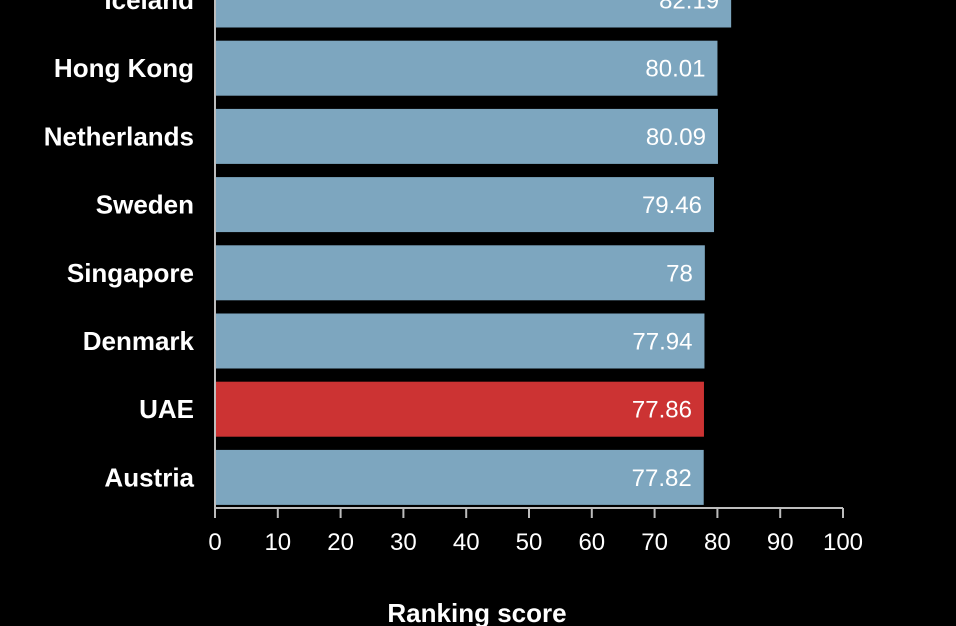 This screenshot has width=956, height=626. What do you see at coordinates (843, 542) in the screenshot?
I see `x-tick-label-100: 100` at bounding box center [843, 542].